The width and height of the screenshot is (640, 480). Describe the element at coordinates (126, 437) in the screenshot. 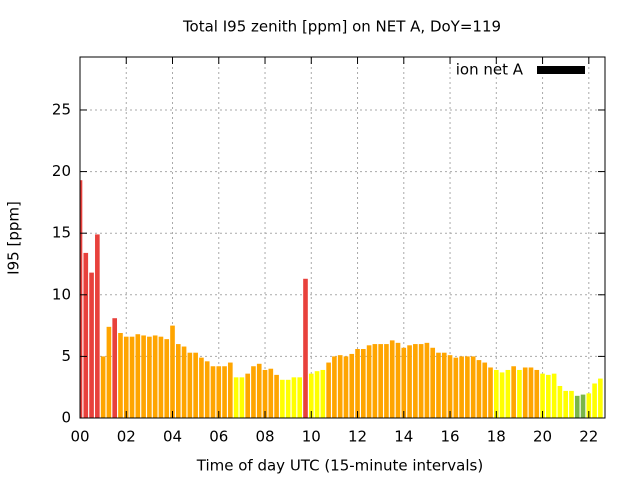

I see `x-tick-label: 02` at that location.